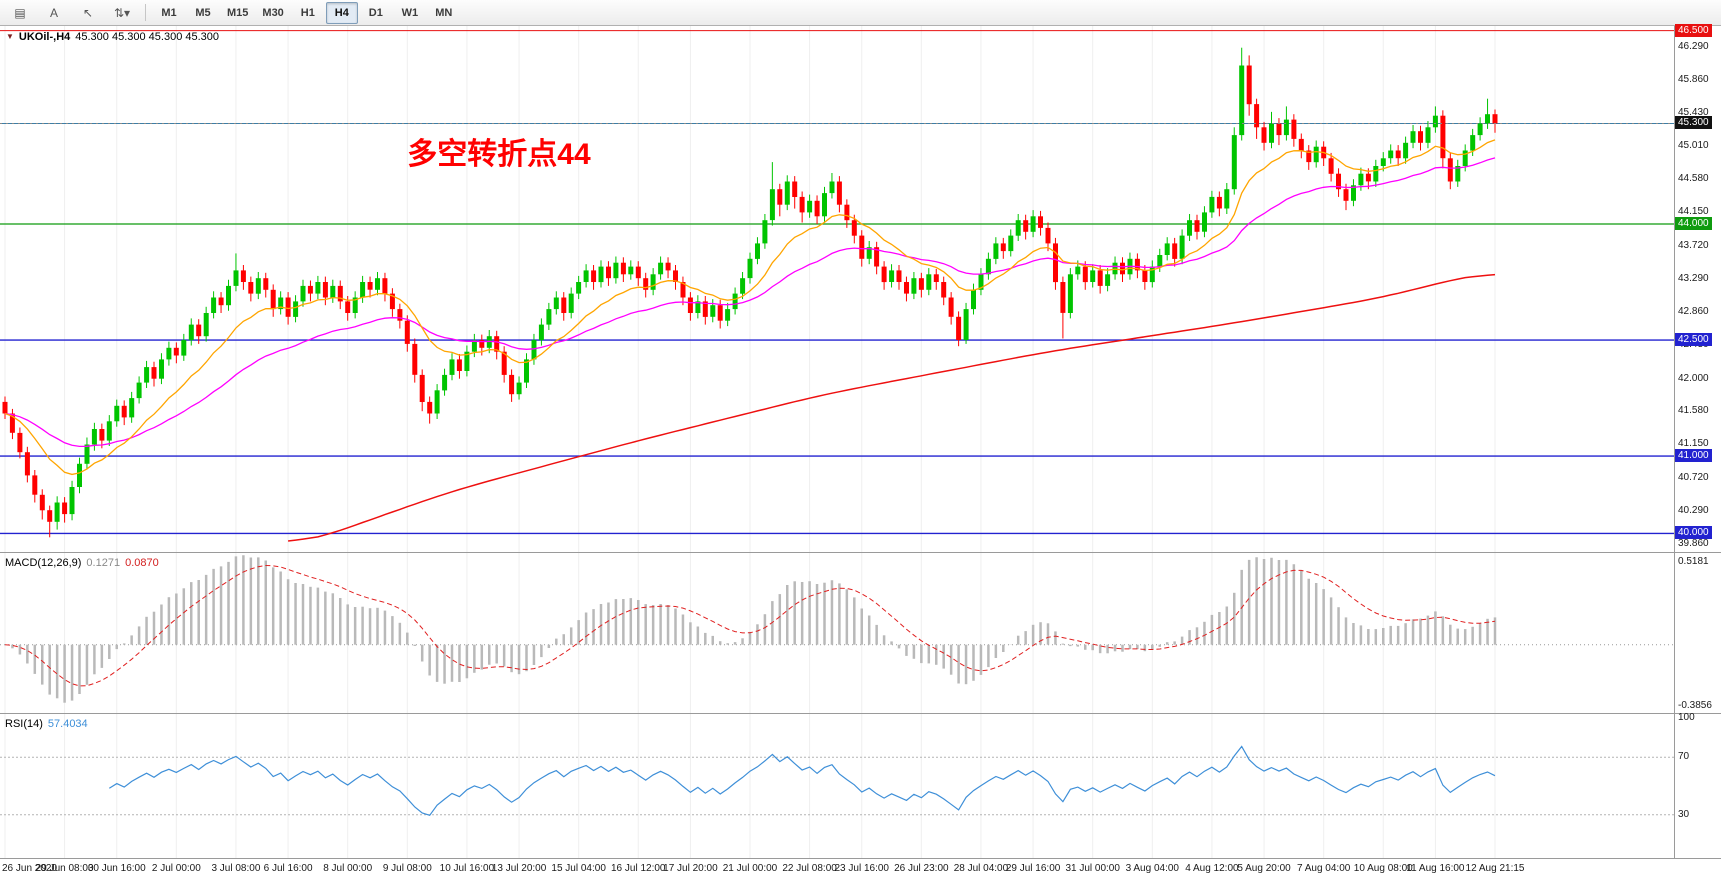  Describe the element at coordinates (1693, 179) in the screenshot. I see `price-tick: 44.580` at that location.